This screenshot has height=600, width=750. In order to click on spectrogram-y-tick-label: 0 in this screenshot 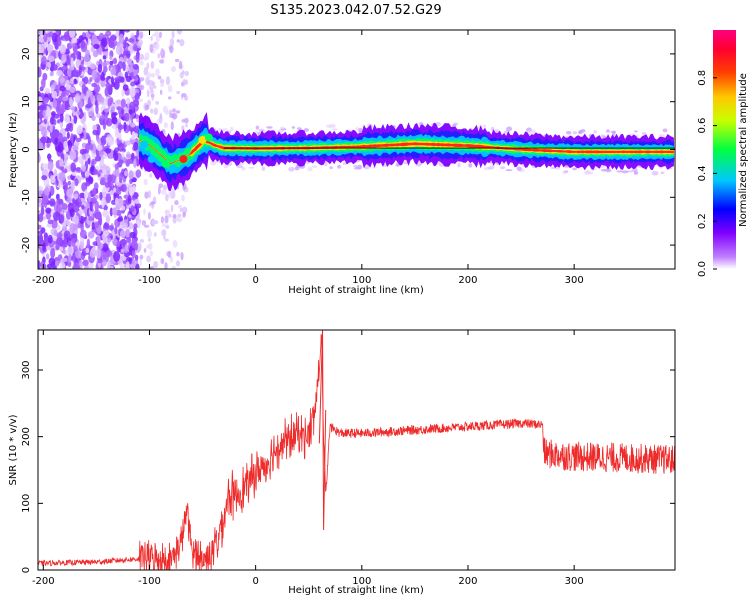, I will do `click(26, 149)`.